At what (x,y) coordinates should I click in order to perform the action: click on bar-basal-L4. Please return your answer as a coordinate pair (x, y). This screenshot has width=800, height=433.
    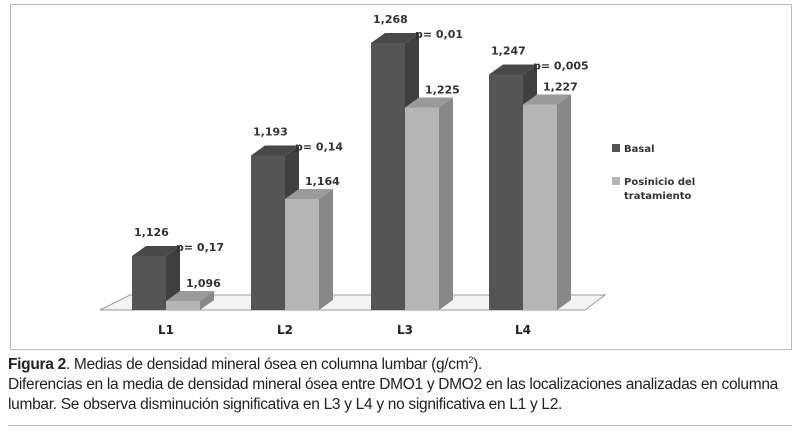
    Looking at the image, I should click on (506, 192).